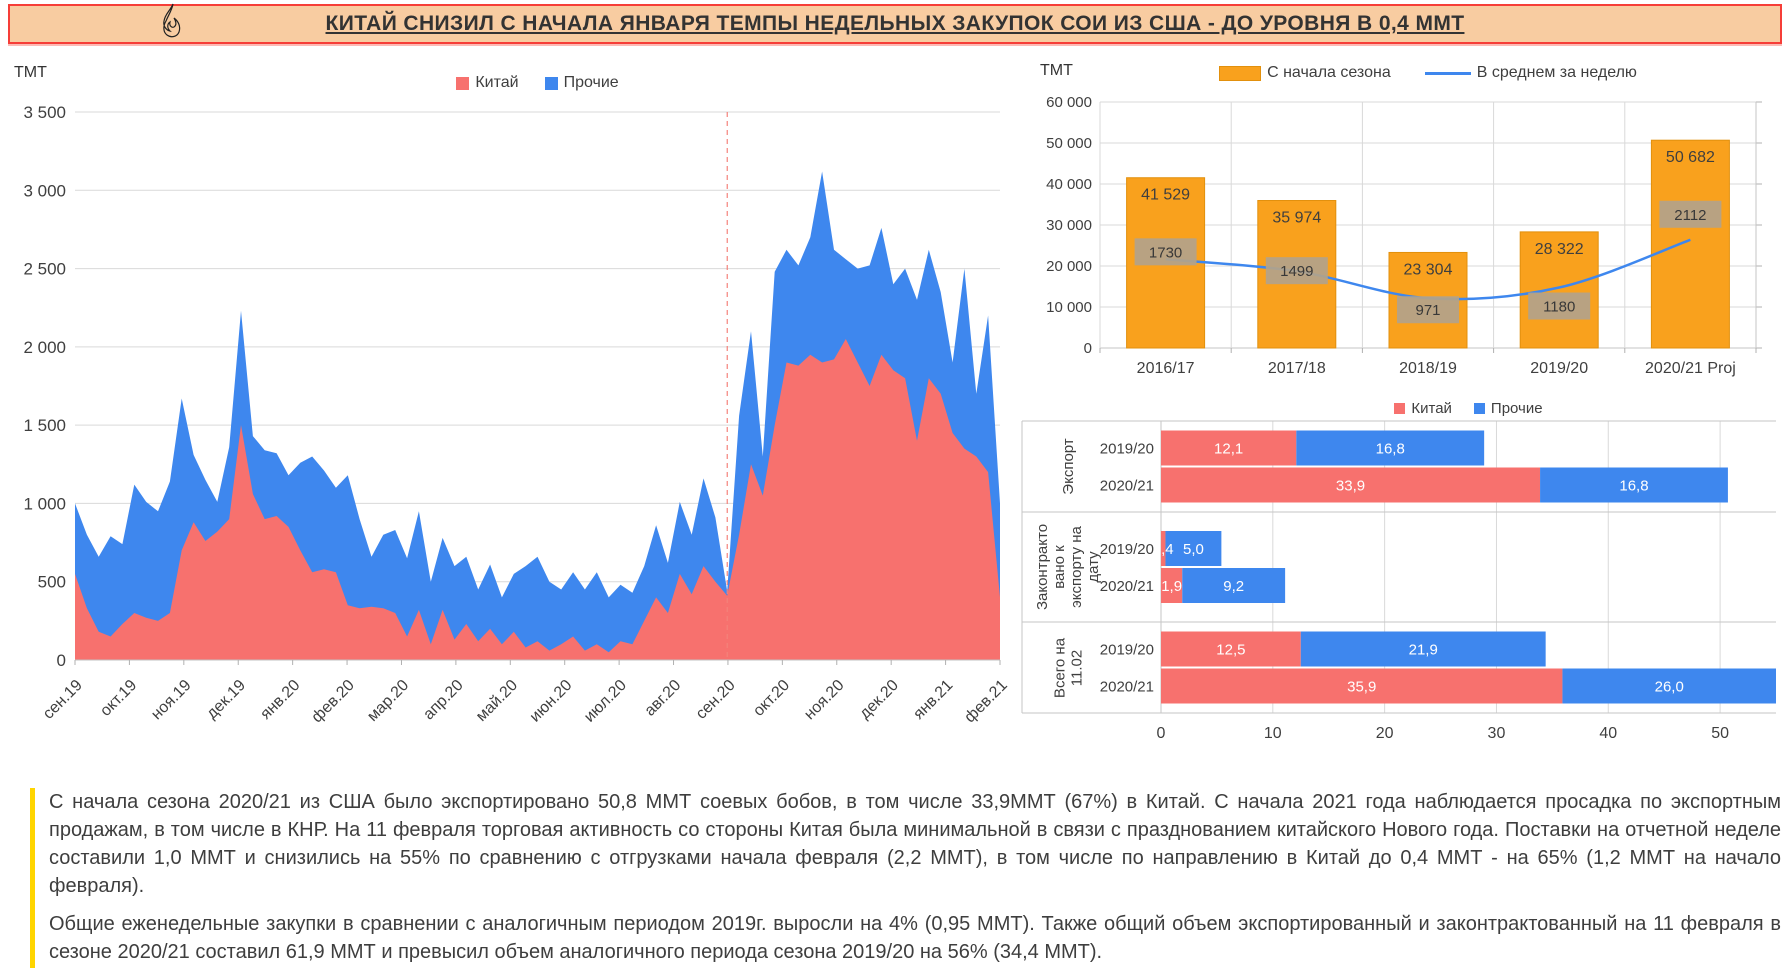 Image resolution: width=1790 pixels, height=968 pixels. I want to click on others-segment-label: 9,2, so click(1233, 586).